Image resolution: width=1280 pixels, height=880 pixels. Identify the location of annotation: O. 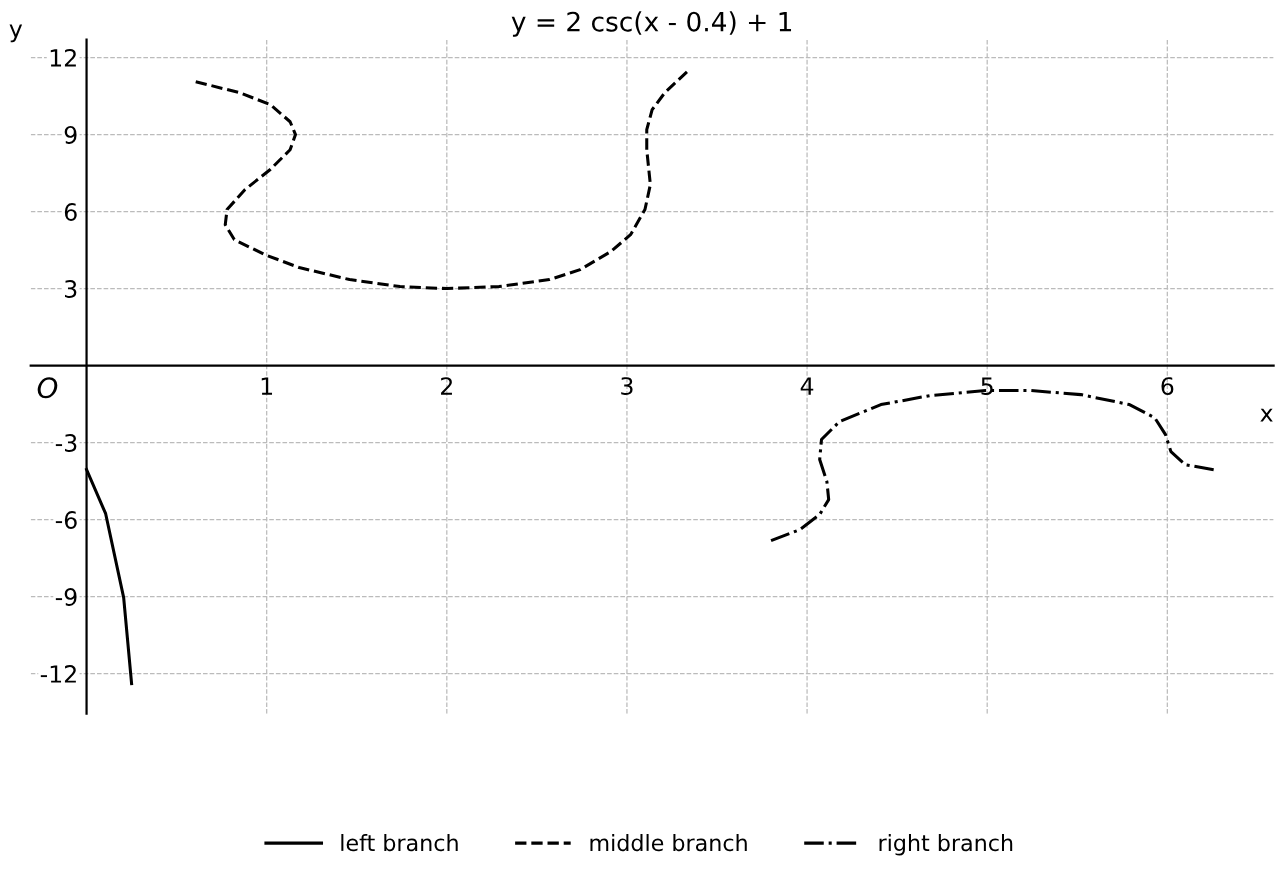
(47, 388).